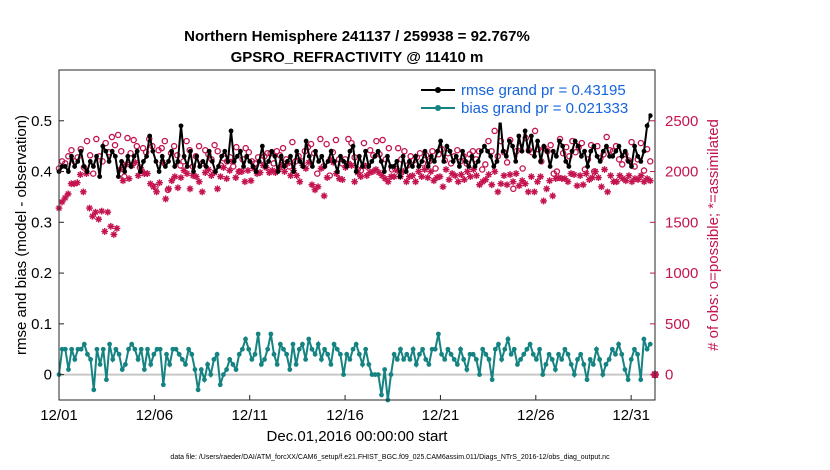 This screenshot has width=830, height=470. Describe the element at coordinates (543, 90) in the screenshot. I see `legend-rmse-label: rmse grand pr = 0.43195` at that location.